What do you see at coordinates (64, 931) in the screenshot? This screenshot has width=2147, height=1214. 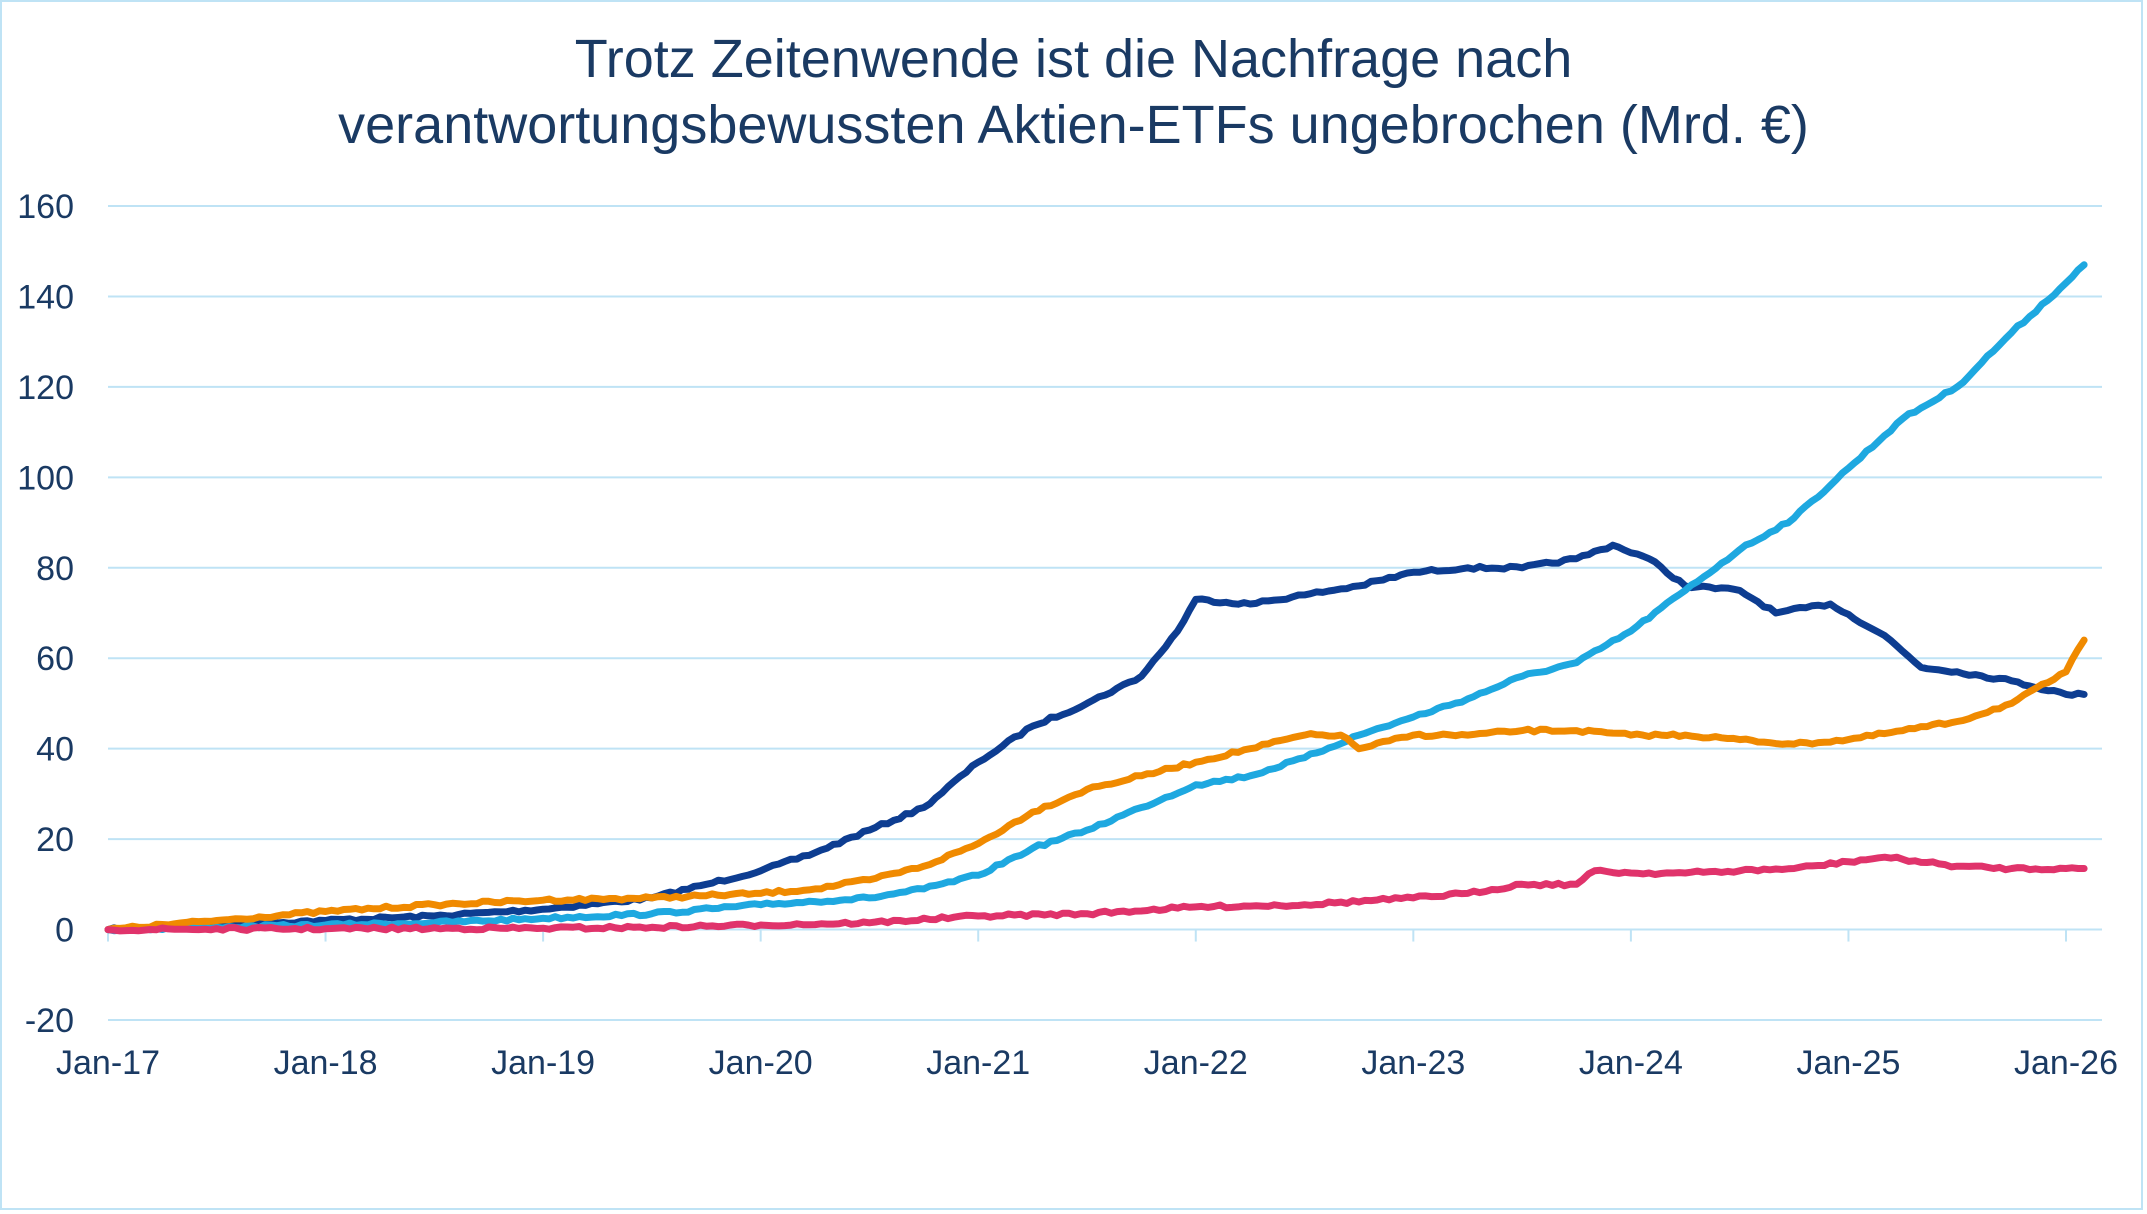 I see `y-tick-label: 0` at bounding box center [64, 931].